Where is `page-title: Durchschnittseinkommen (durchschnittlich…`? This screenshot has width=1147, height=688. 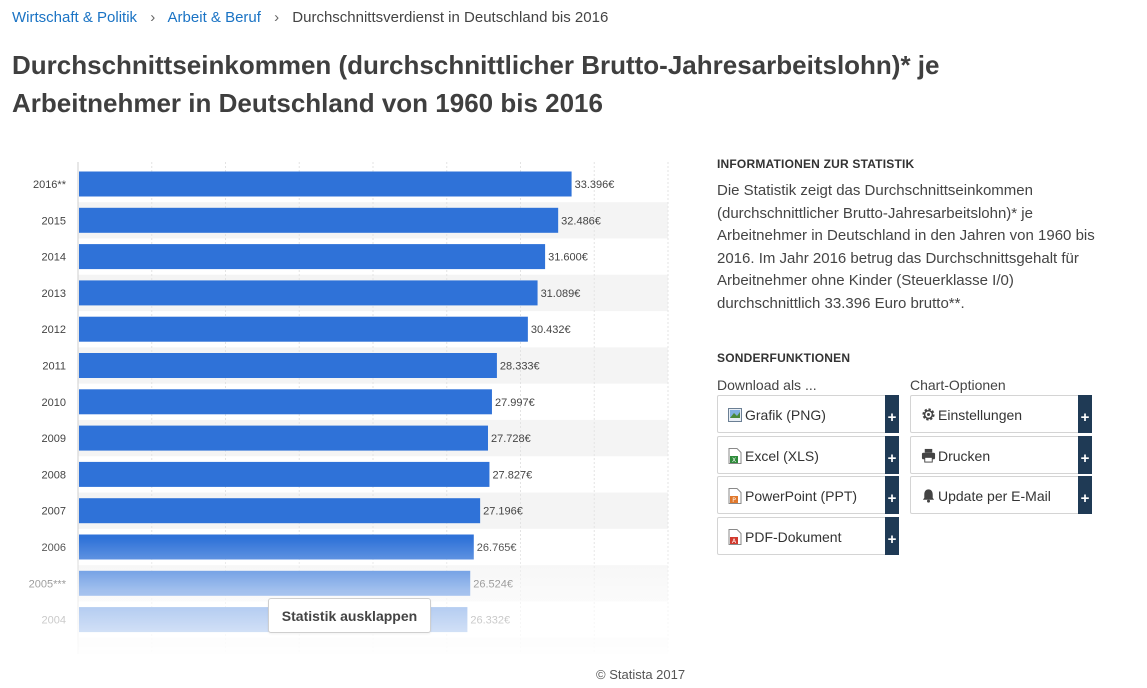 page-title: Durchschnittseinkommen (durchschnittlich… is located at coordinates (476, 84).